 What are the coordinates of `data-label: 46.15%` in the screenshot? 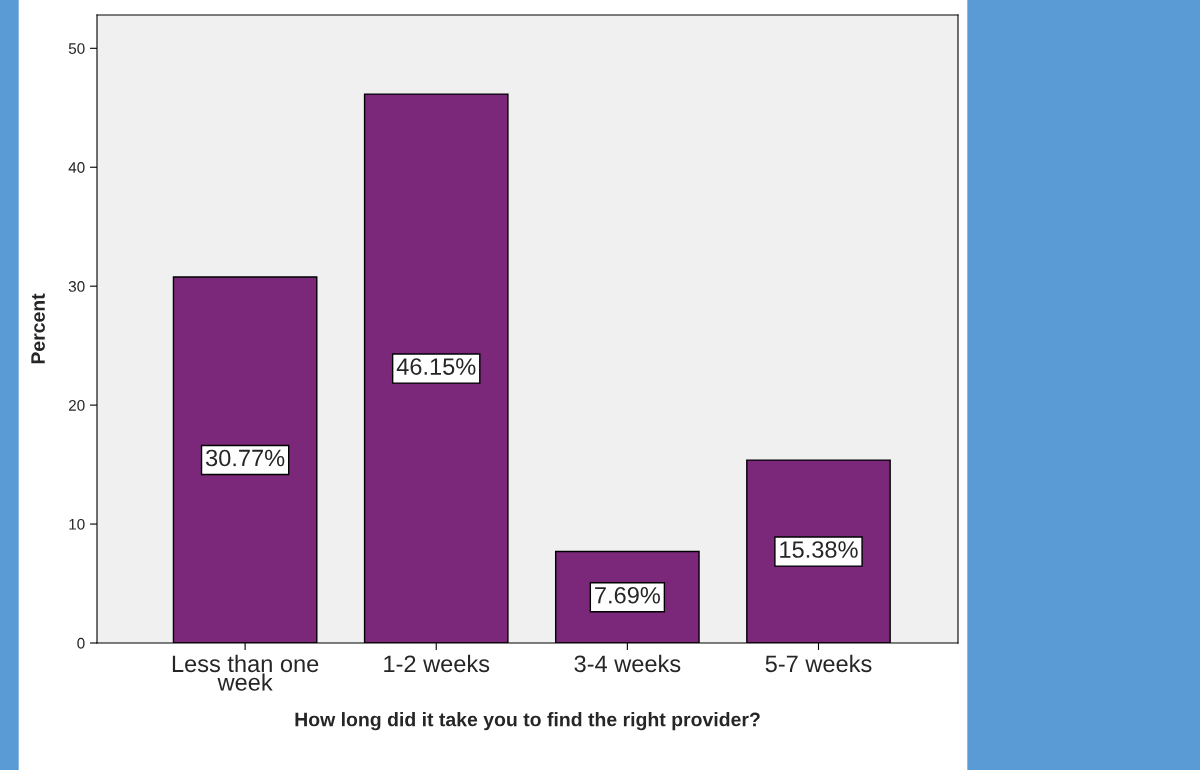 It's located at (436, 366).